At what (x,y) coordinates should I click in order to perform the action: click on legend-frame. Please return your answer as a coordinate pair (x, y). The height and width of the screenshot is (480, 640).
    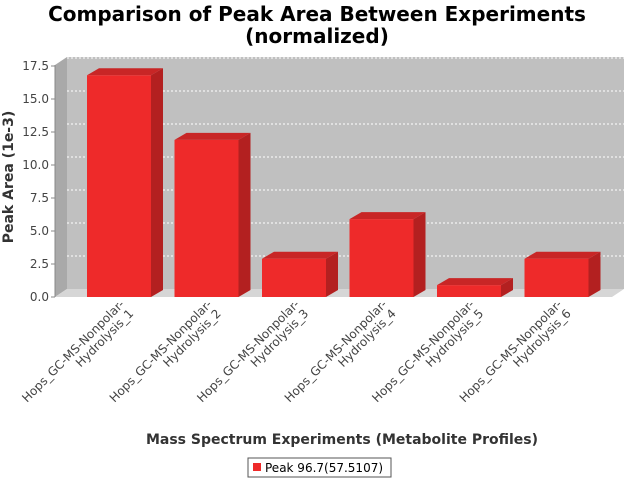
    Looking at the image, I should click on (319, 467).